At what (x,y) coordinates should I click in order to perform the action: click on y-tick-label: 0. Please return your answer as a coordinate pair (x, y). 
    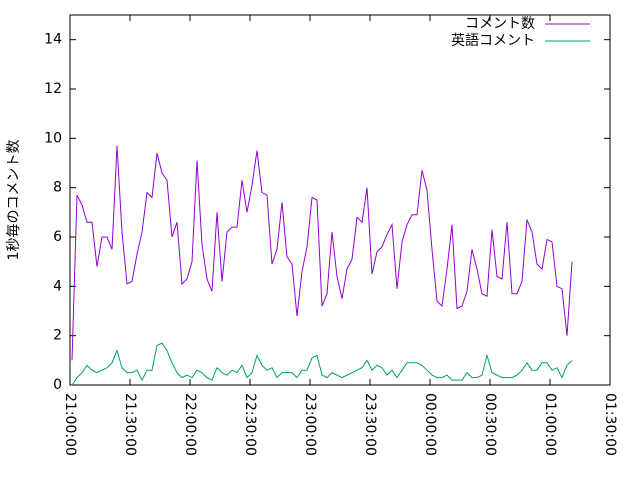
    Looking at the image, I should click on (57, 385).